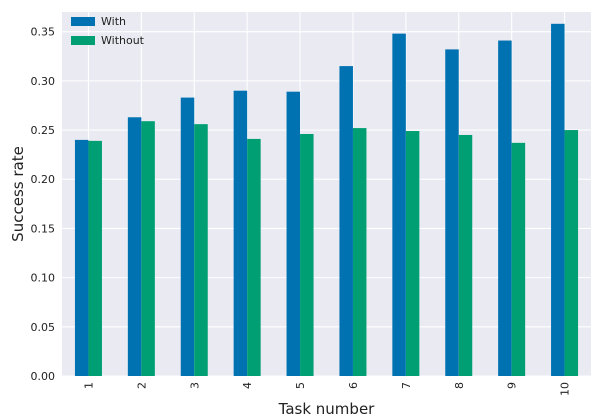 The height and width of the screenshot is (418, 597). I want to click on legend: With Without, so click(108, 31).